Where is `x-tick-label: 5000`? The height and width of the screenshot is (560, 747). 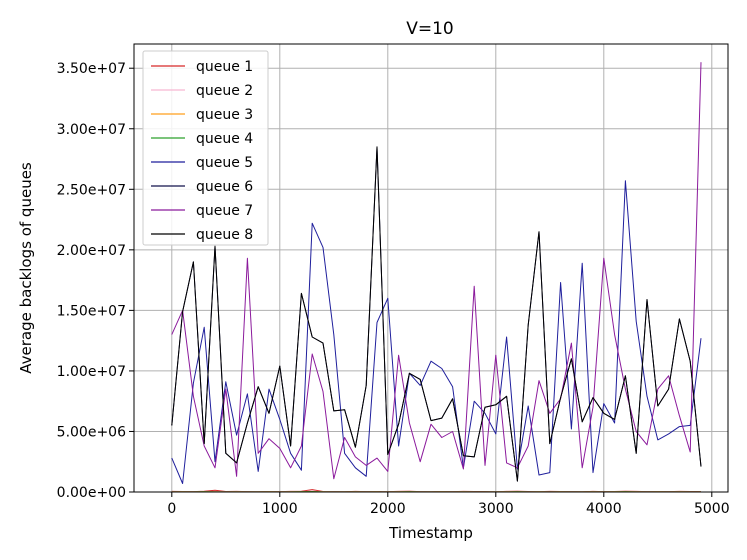
x-tick-label: 5000 is located at coordinates (712, 509).